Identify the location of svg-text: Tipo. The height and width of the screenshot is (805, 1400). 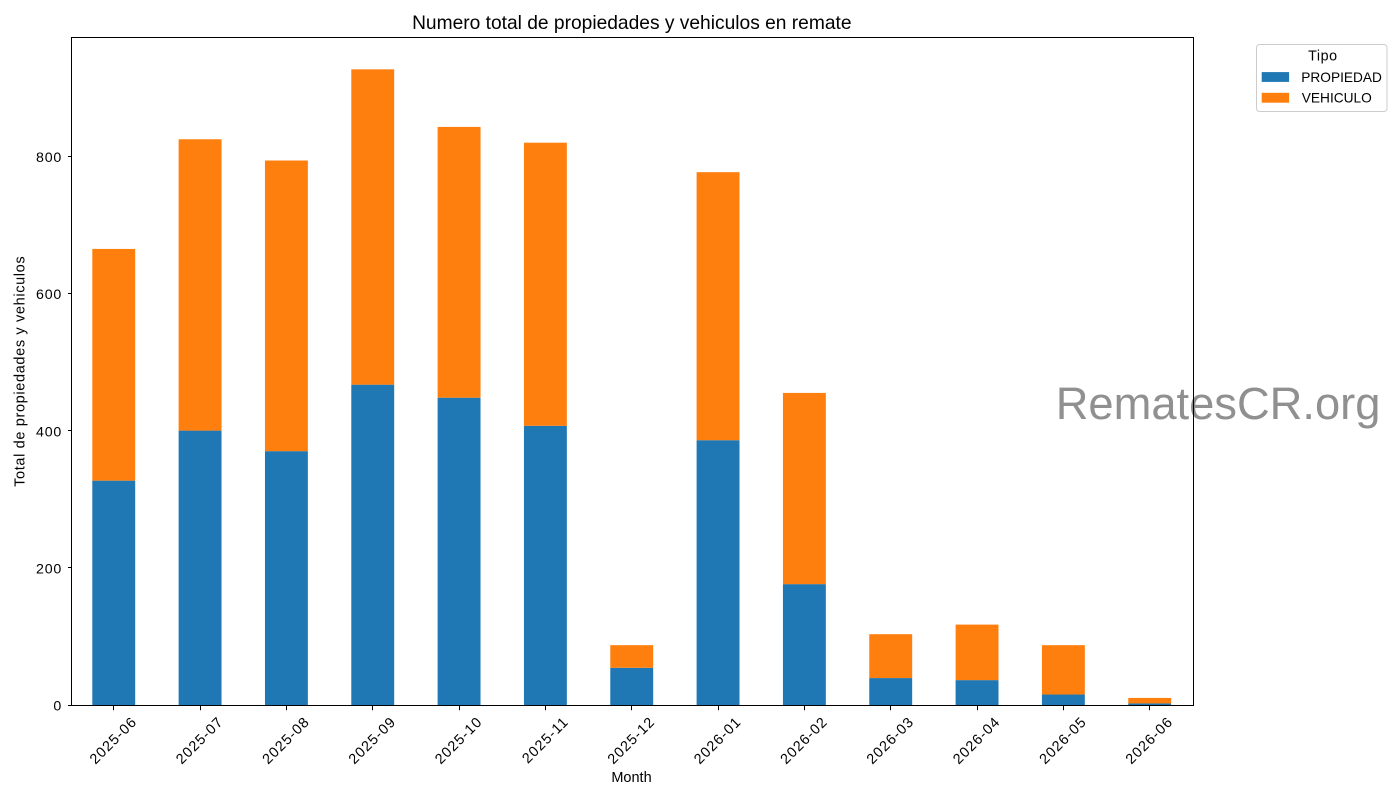
(1322, 57).